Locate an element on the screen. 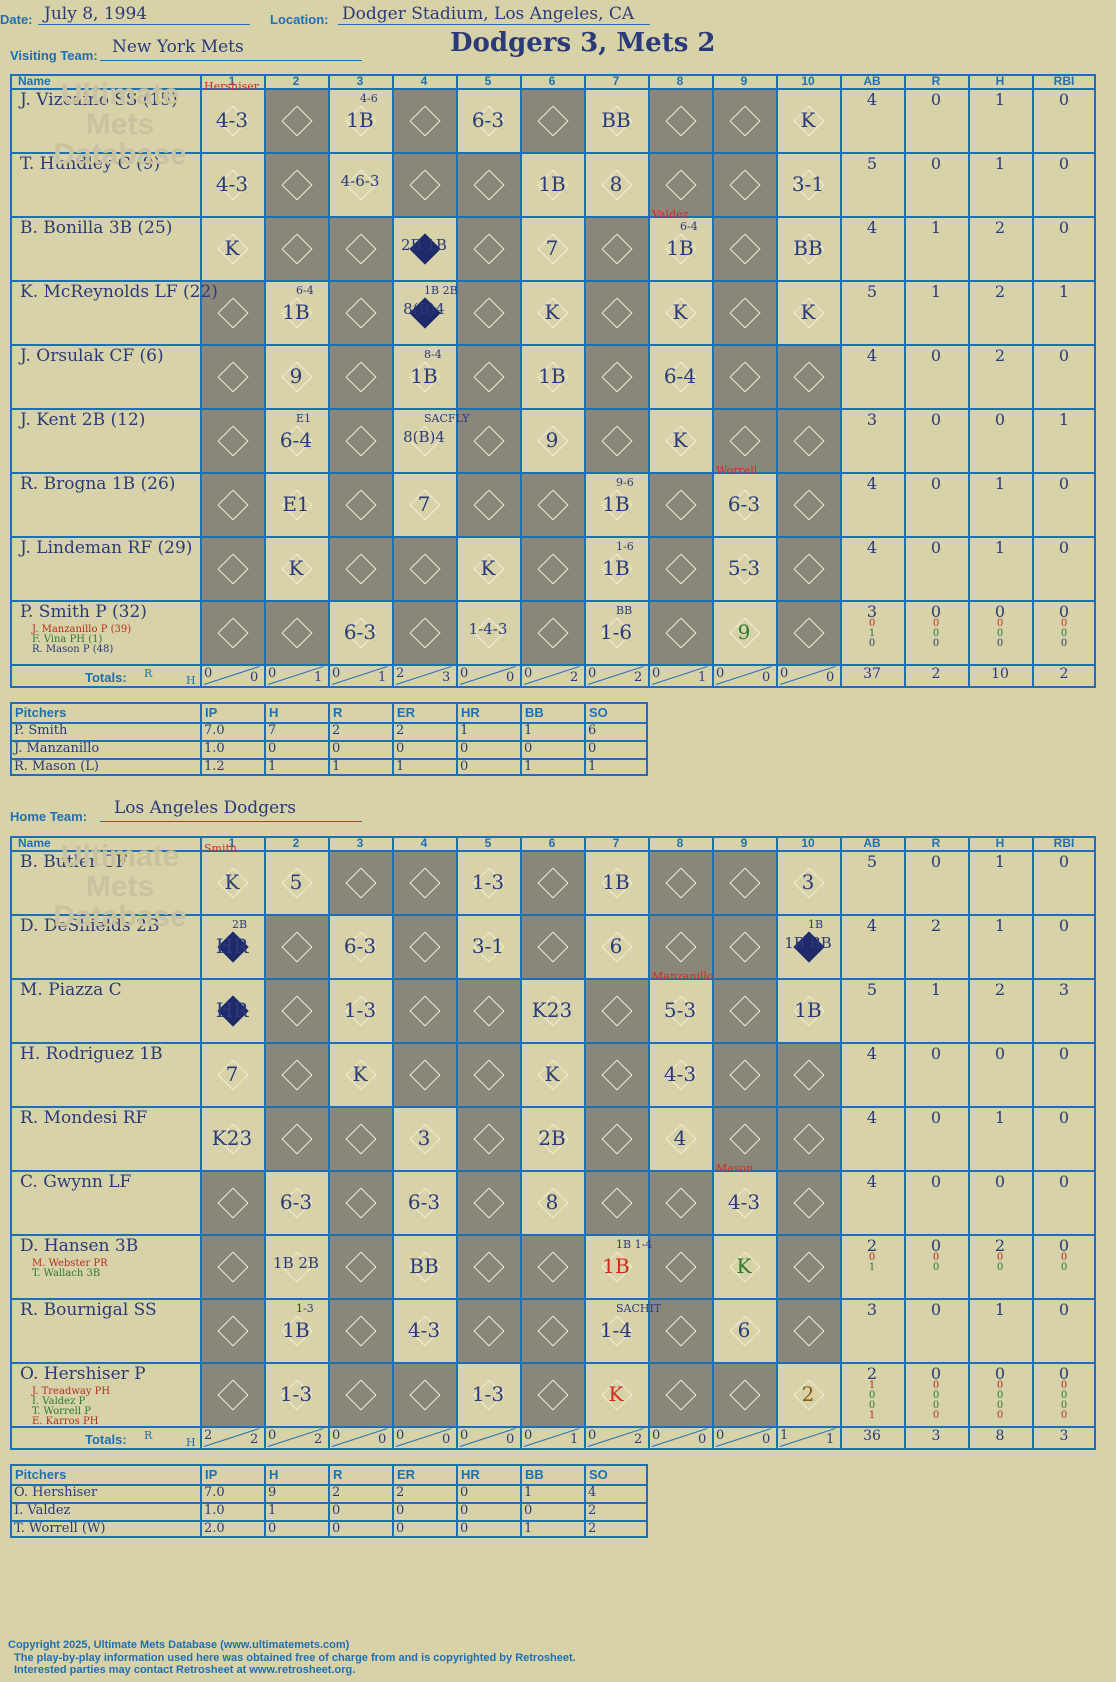 This screenshot has height=1682, width=1116. play-note: 1-6 is located at coordinates (625, 546).